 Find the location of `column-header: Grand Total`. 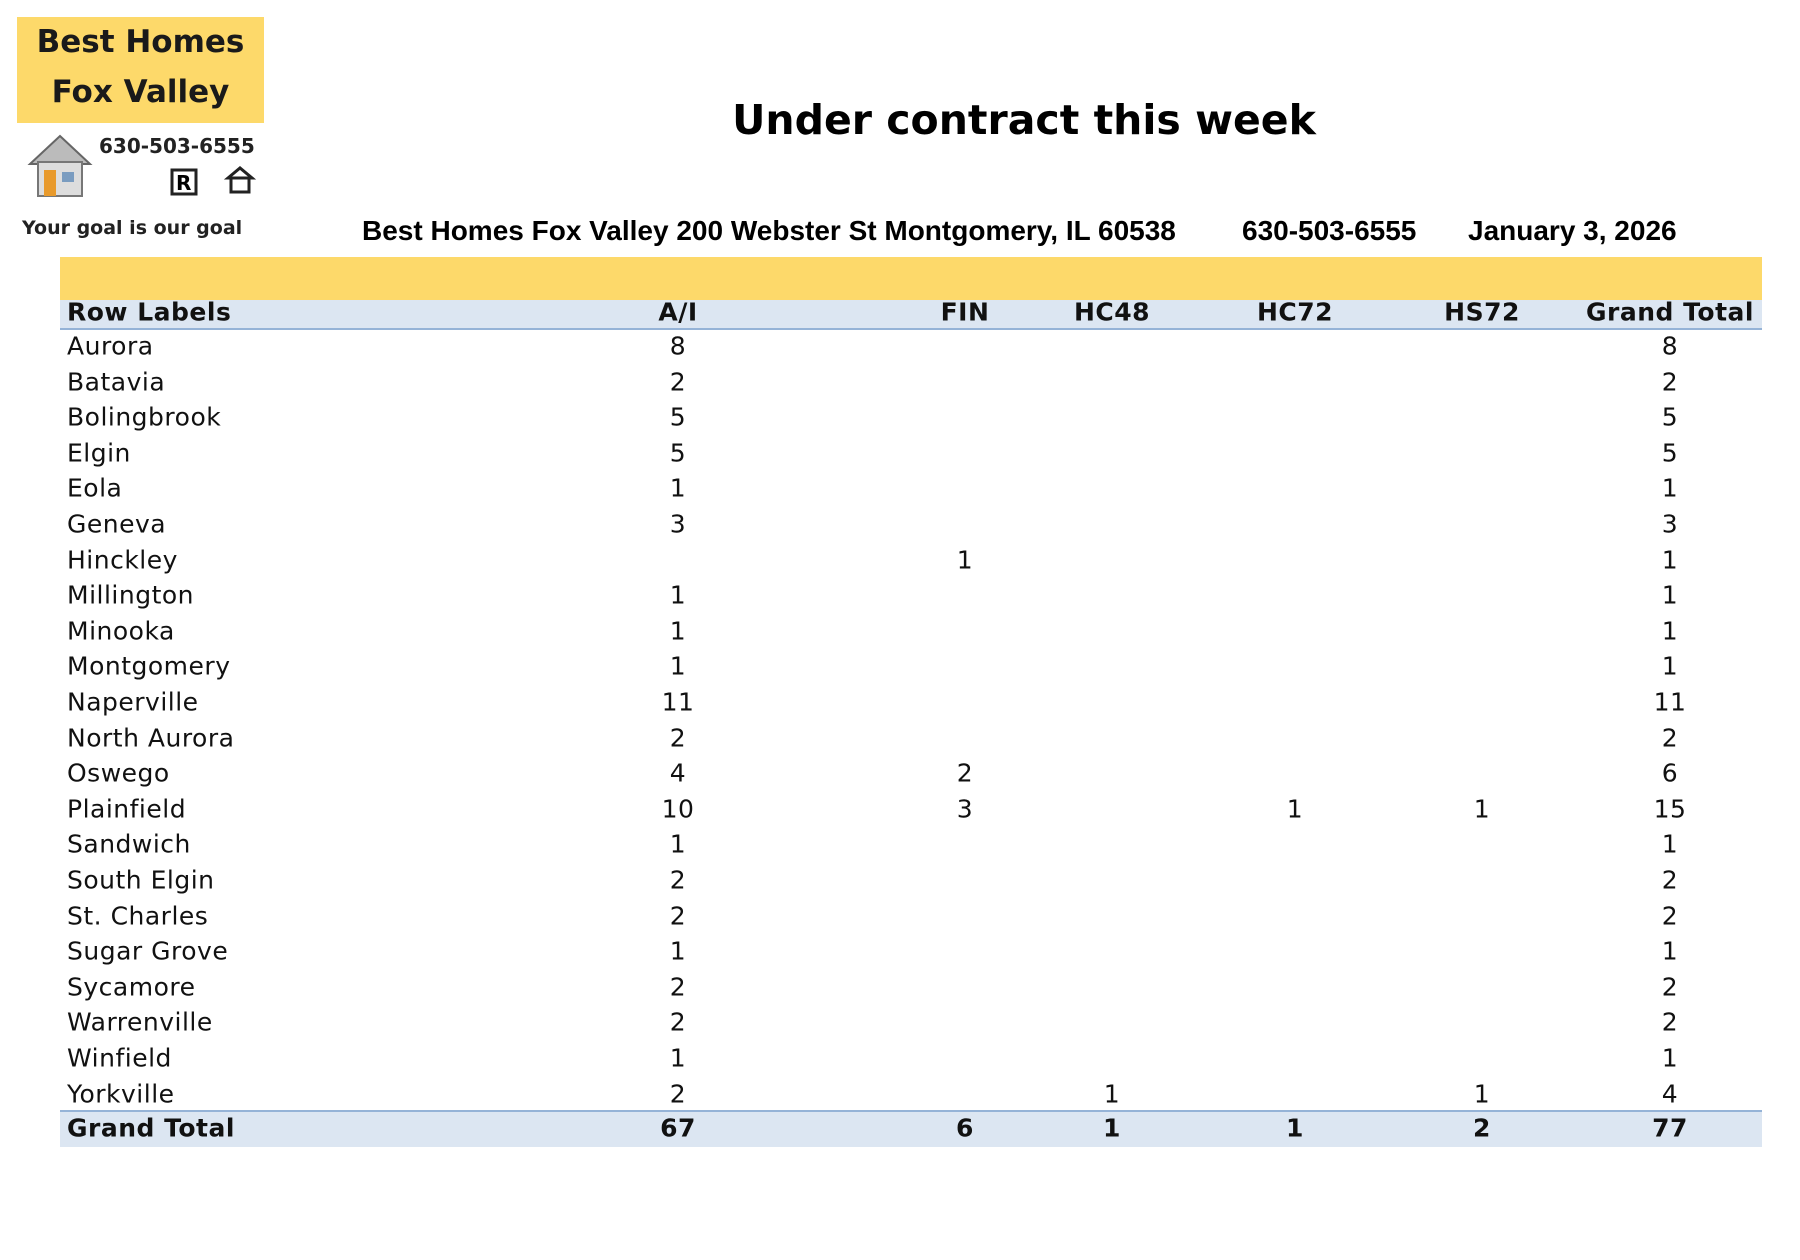

column-header: Grand Total is located at coordinates (1670, 312).